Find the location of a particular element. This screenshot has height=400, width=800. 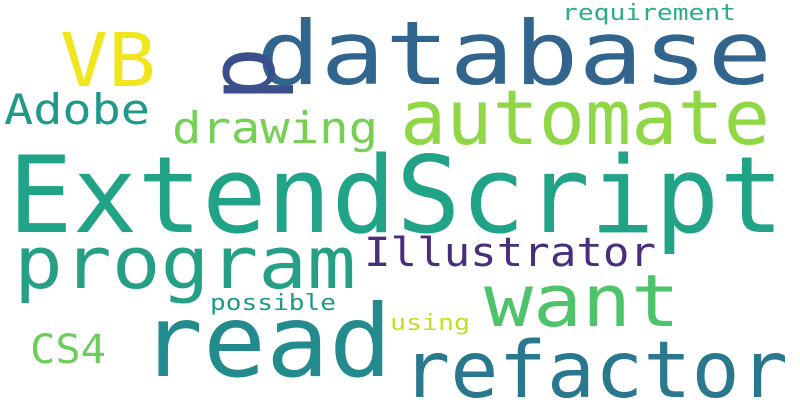

word-using: using is located at coordinates (430, 323).